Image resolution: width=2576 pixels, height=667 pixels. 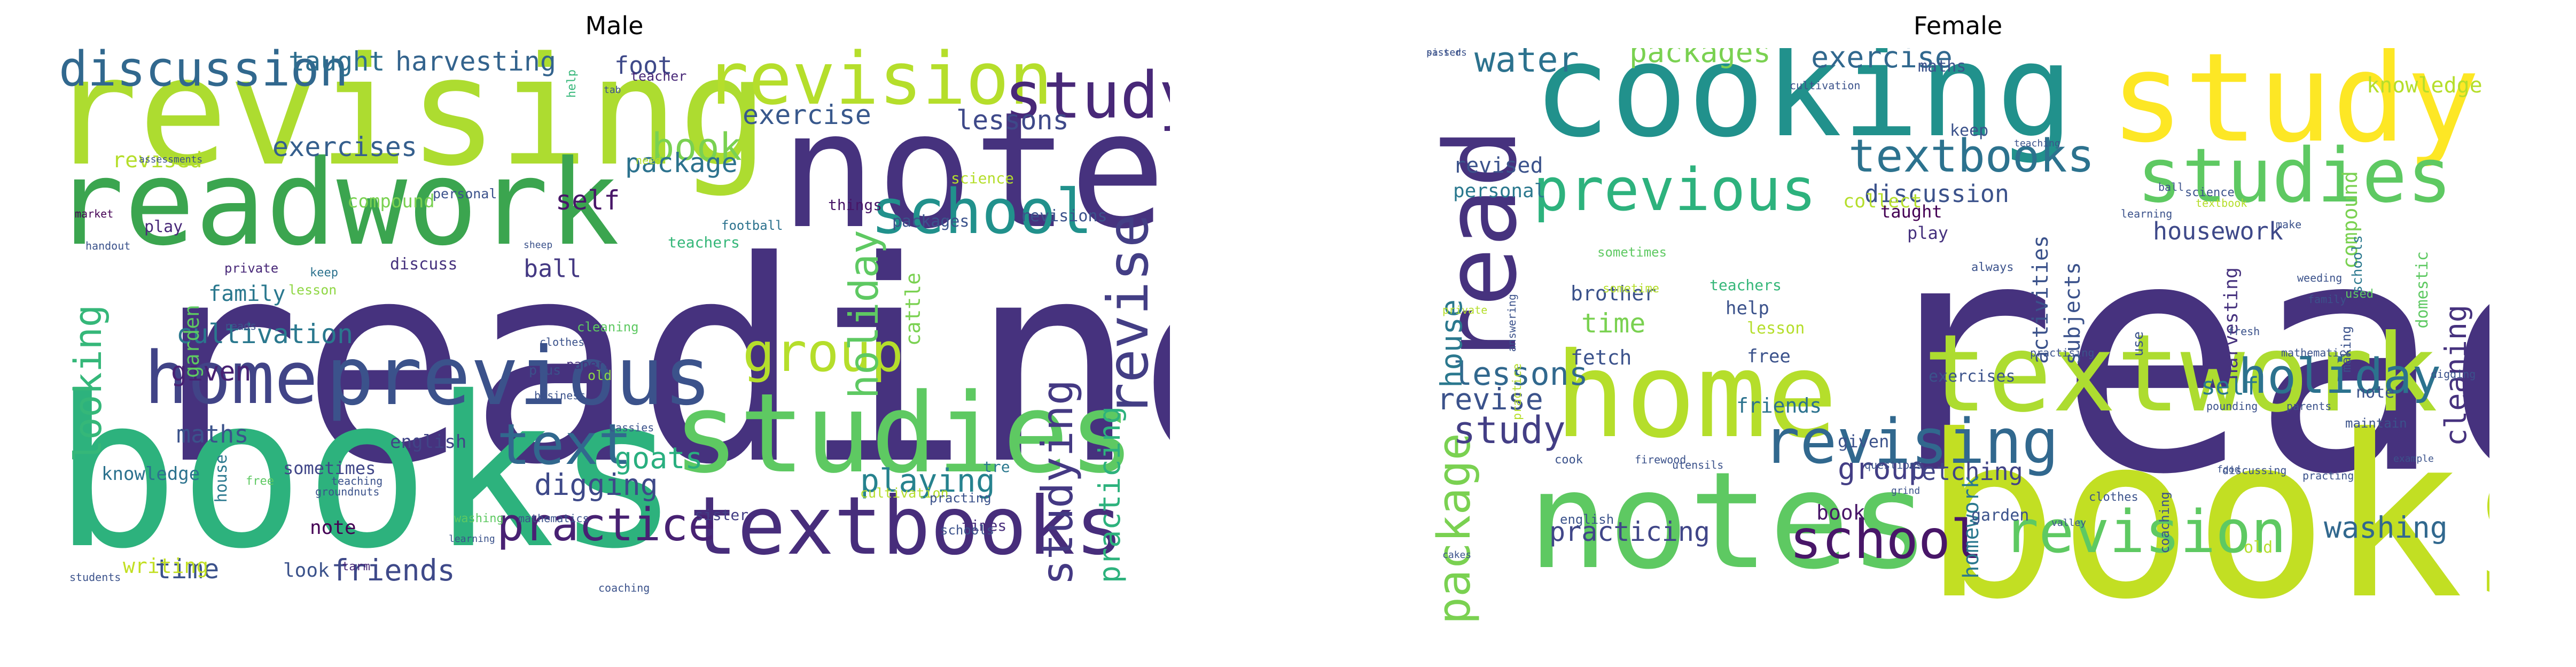 I want to click on cloud-word: example, so click(x=2413, y=459).